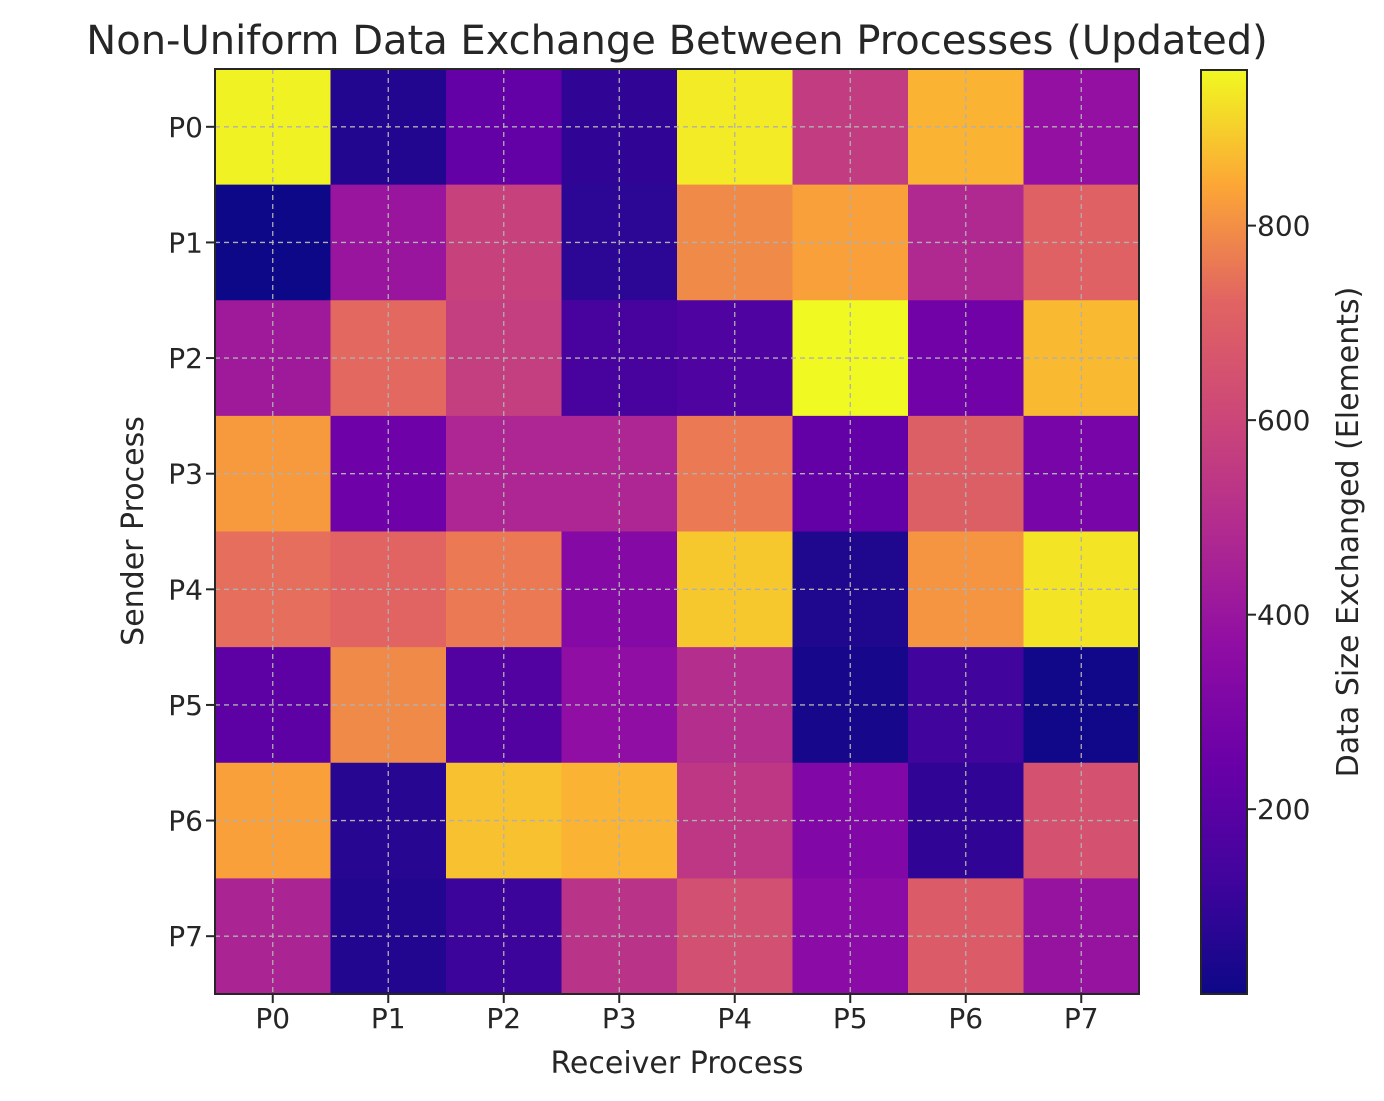  I want to click on x-tick-label: P2, so click(503, 1018).